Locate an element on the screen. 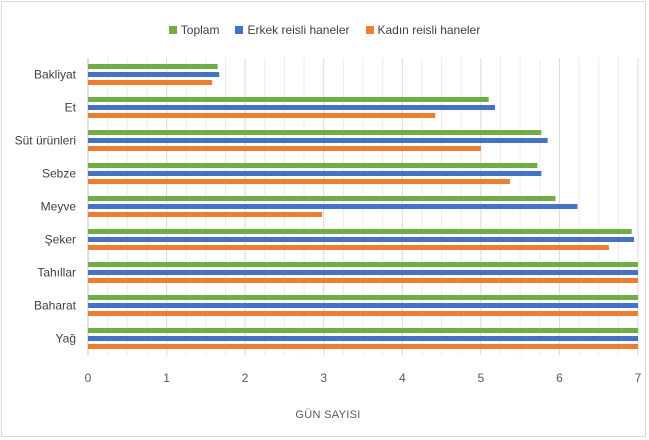 The image size is (649, 440). x-tick-label: 4 is located at coordinates (402, 378).